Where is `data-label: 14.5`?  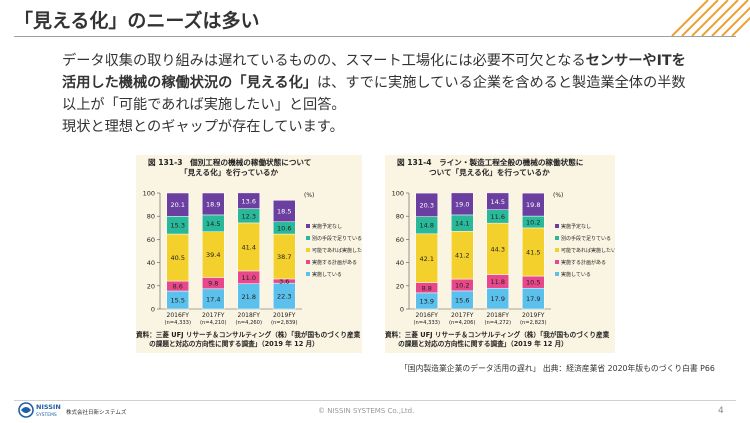
data-label: 14.5 is located at coordinates (498, 202).